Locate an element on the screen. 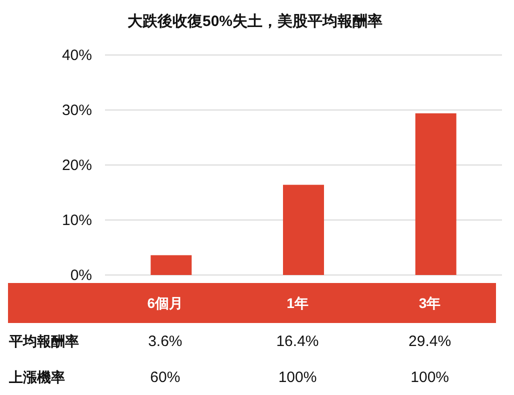  y-tick-label: 10% is located at coordinates (77, 220).